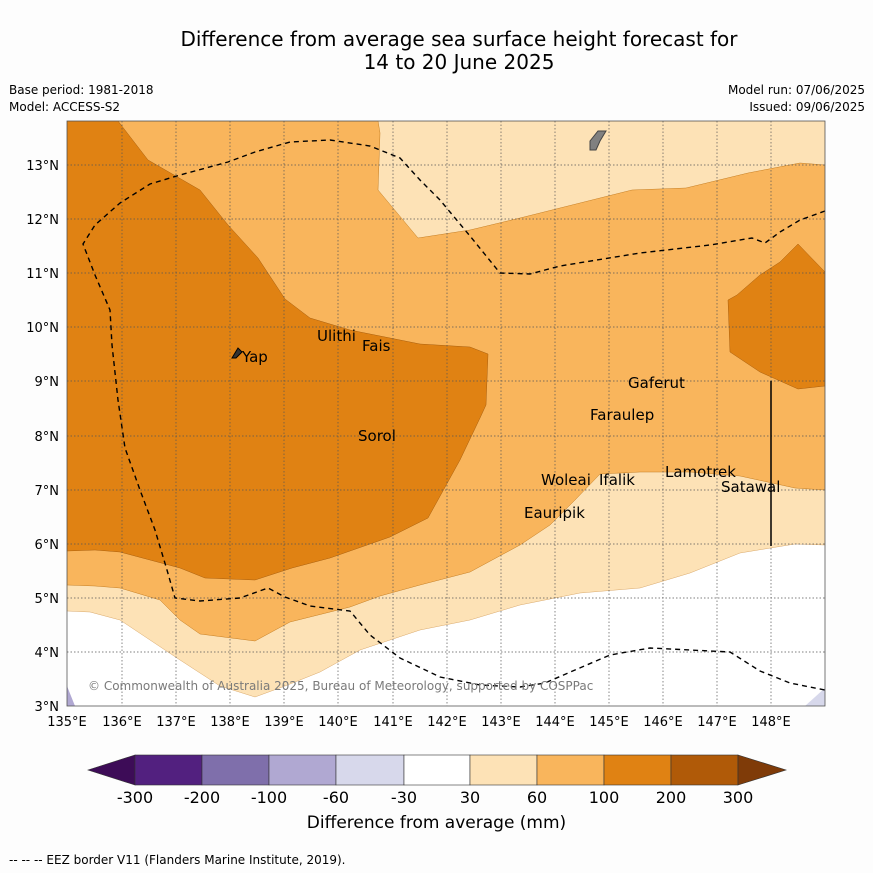 This screenshot has width=873, height=873. Describe the element at coordinates (501, 722) in the screenshot. I see `lon-tick-label: 143°E` at that location.